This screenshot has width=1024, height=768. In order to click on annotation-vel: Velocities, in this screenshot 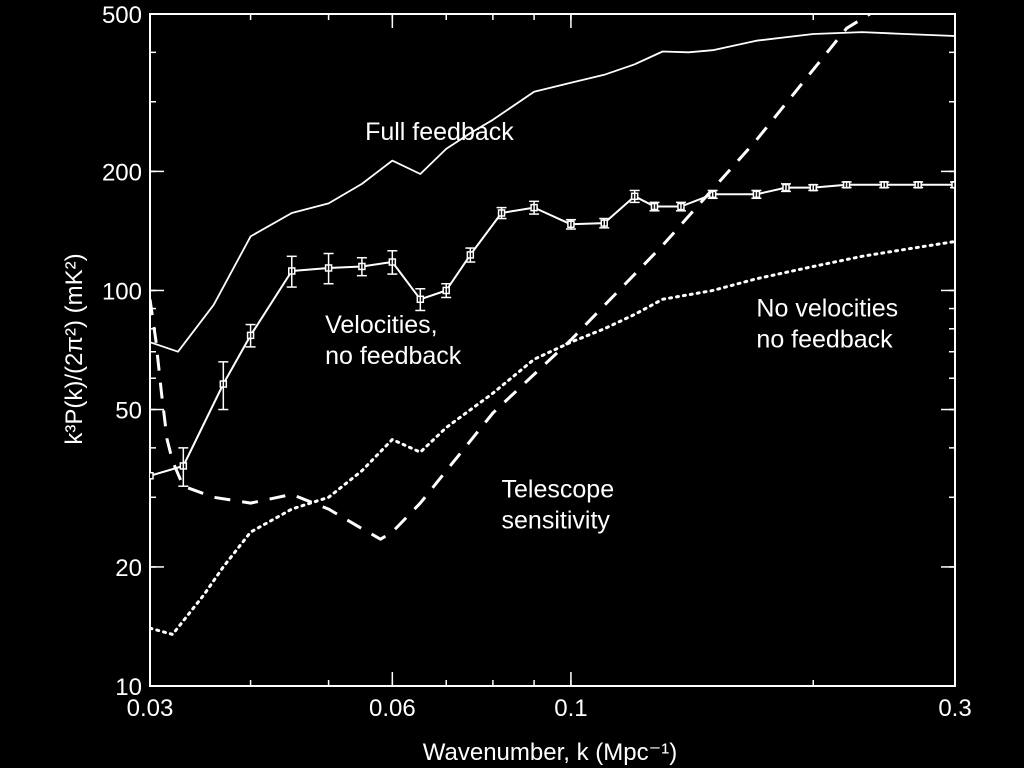, I will do `click(381, 325)`.